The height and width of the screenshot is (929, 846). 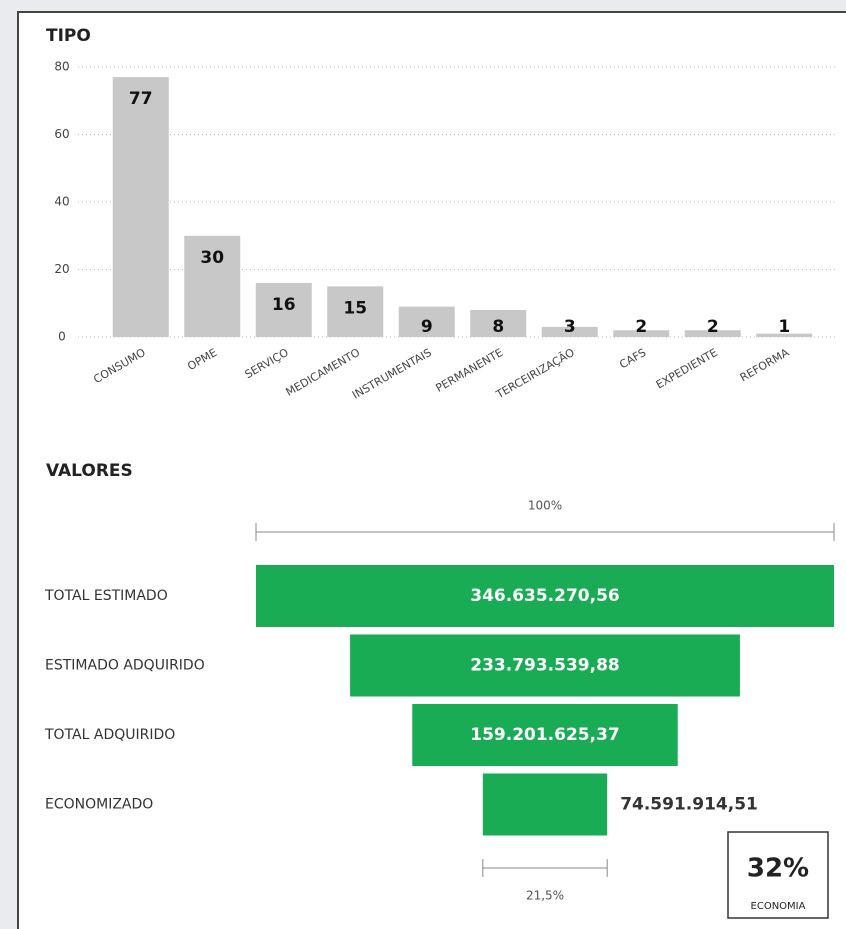 I want to click on y-tick-label: 20, so click(x=61, y=269).